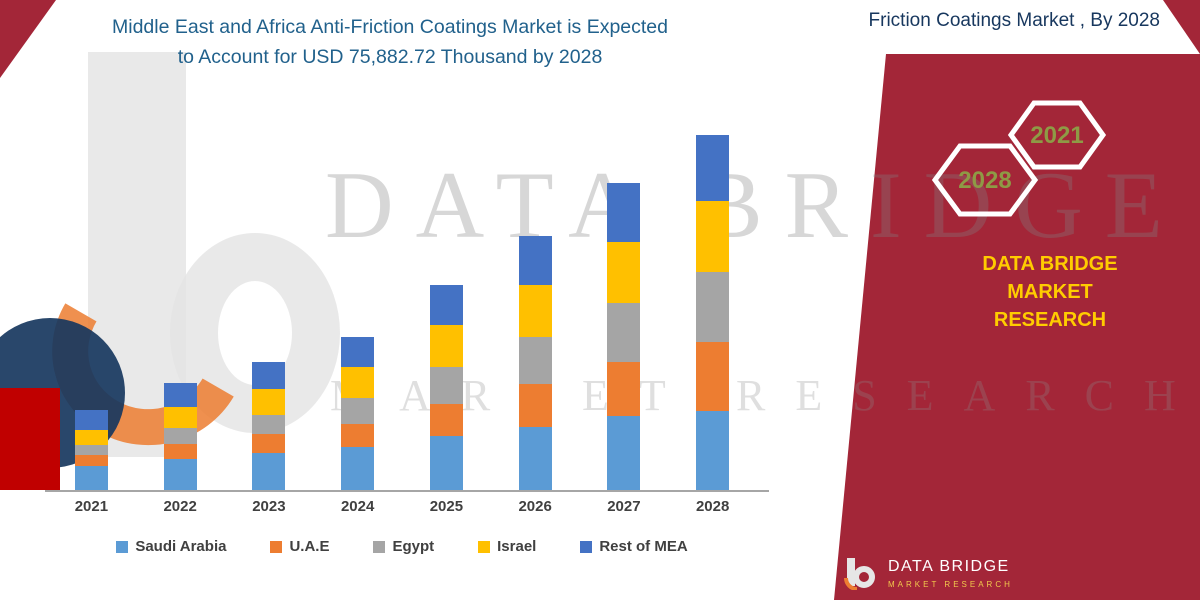  I want to click on legend-label: Egypt, so click(413, 546).